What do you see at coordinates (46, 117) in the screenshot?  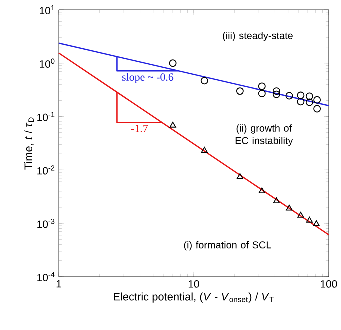 I see `y-tick-label: 10$^{-1}$` at bounding box center [46, 117].